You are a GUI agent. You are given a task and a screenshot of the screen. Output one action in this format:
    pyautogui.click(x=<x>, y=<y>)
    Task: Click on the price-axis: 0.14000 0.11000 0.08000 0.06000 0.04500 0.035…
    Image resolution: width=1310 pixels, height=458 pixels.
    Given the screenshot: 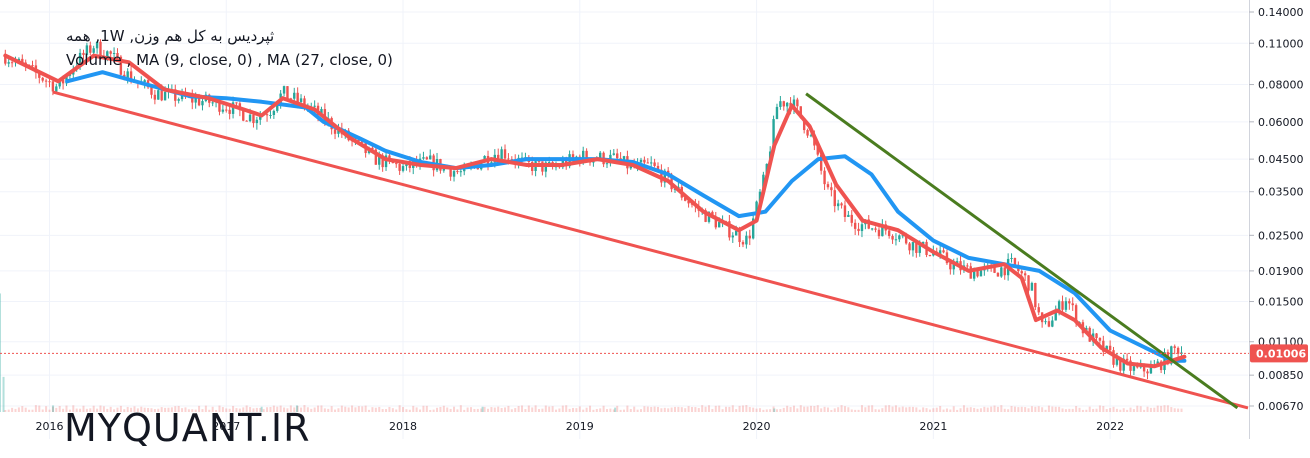 What is the action you would take?
    pyautogui.click(x=1276, y=209)
    